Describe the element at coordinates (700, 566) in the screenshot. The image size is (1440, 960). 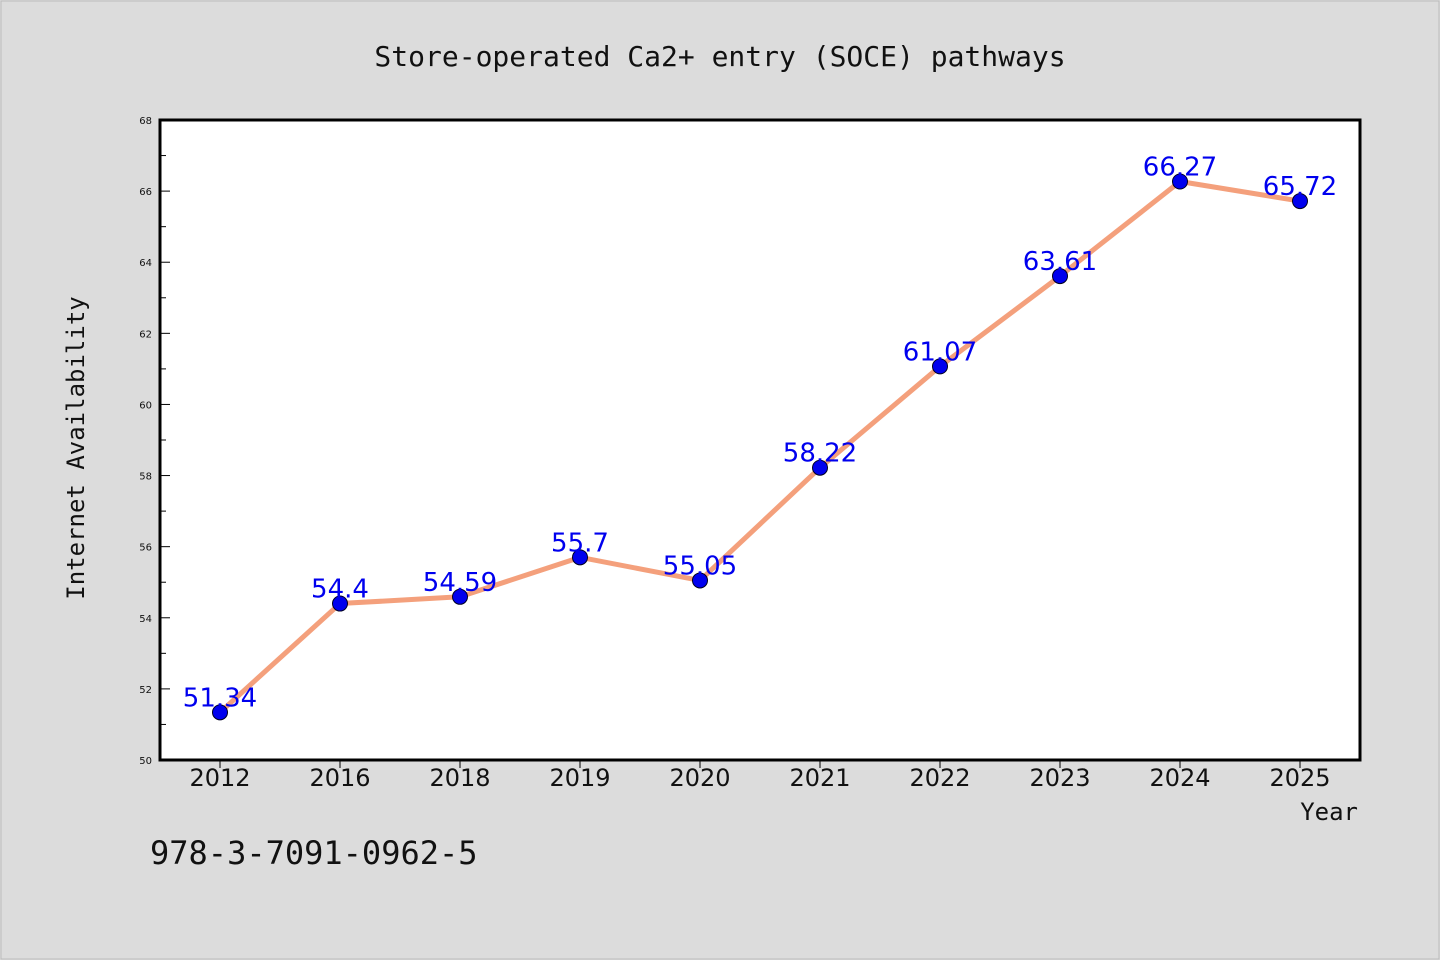
I see `data-label: 55.05` at that location.